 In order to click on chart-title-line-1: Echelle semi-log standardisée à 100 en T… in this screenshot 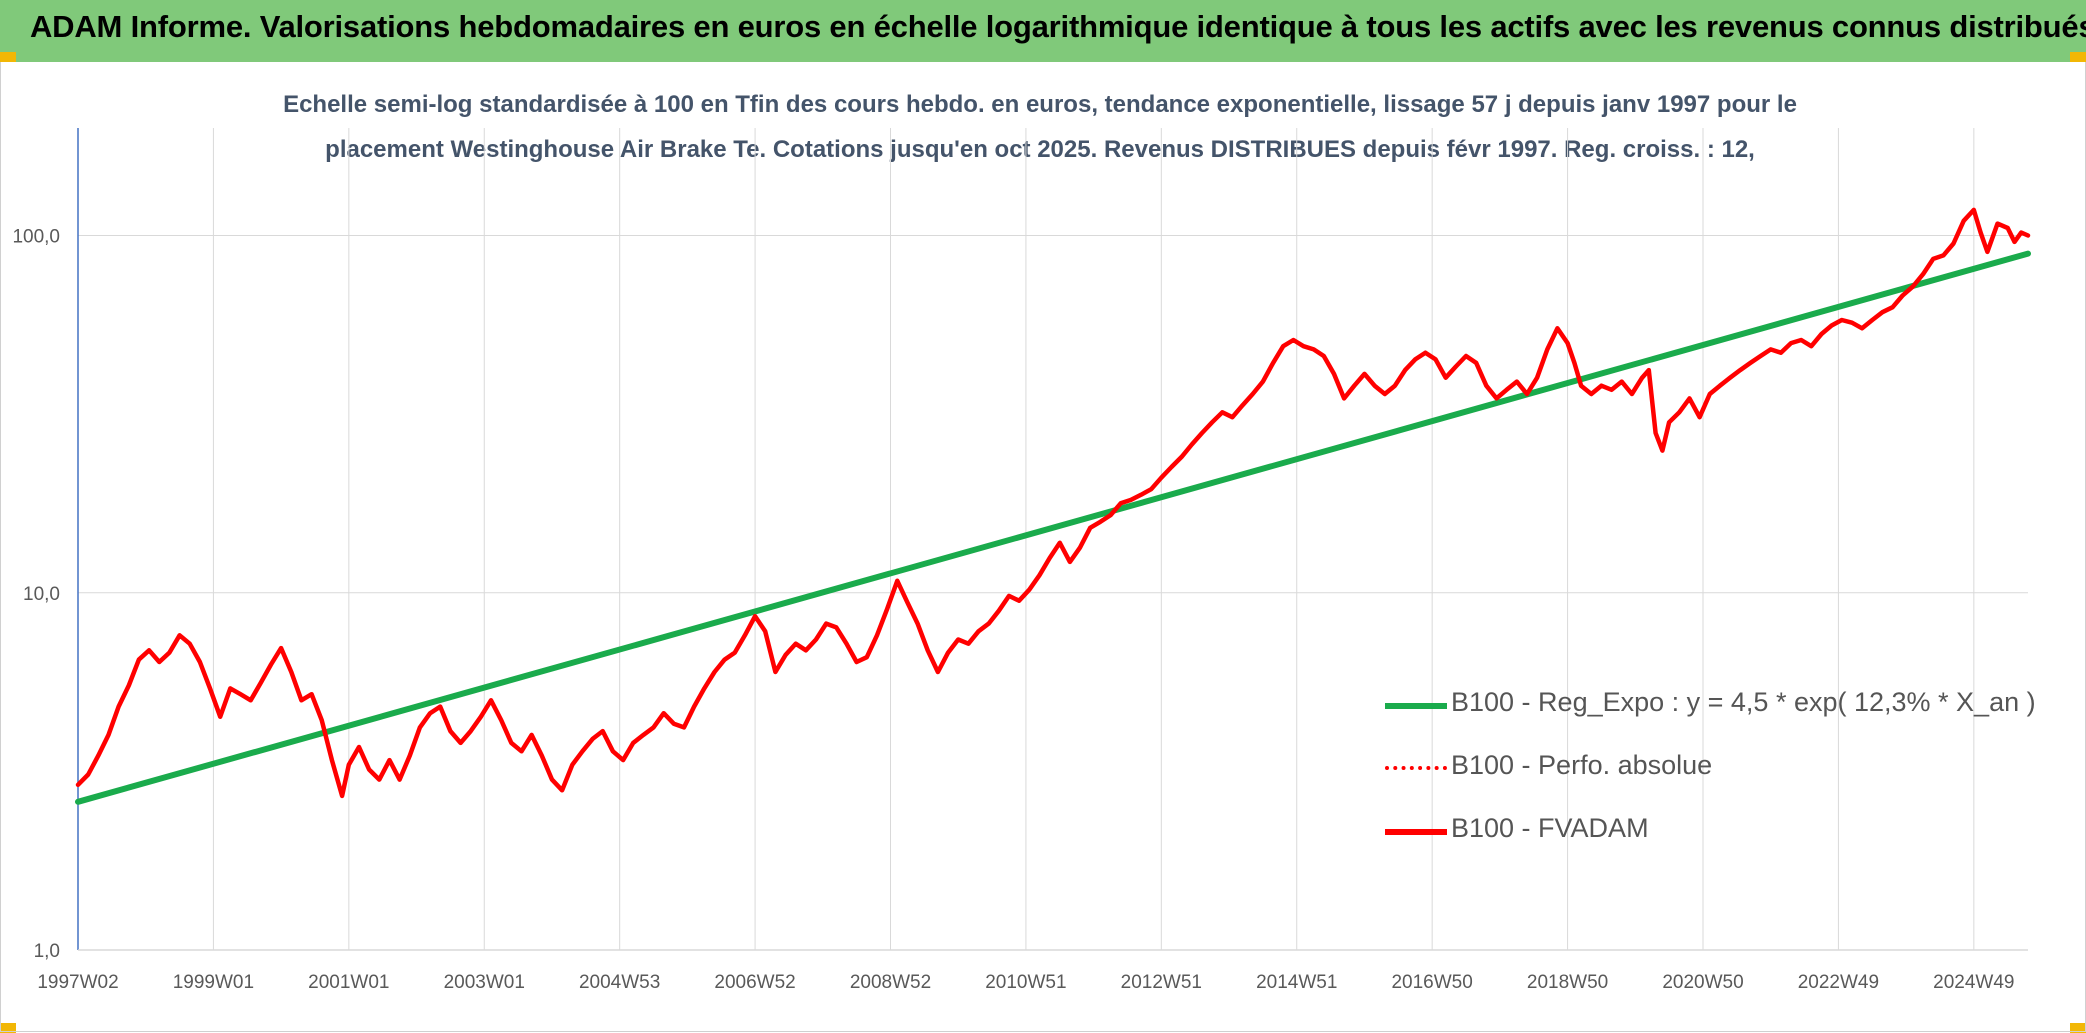, I will do `click(1040, 104)`.